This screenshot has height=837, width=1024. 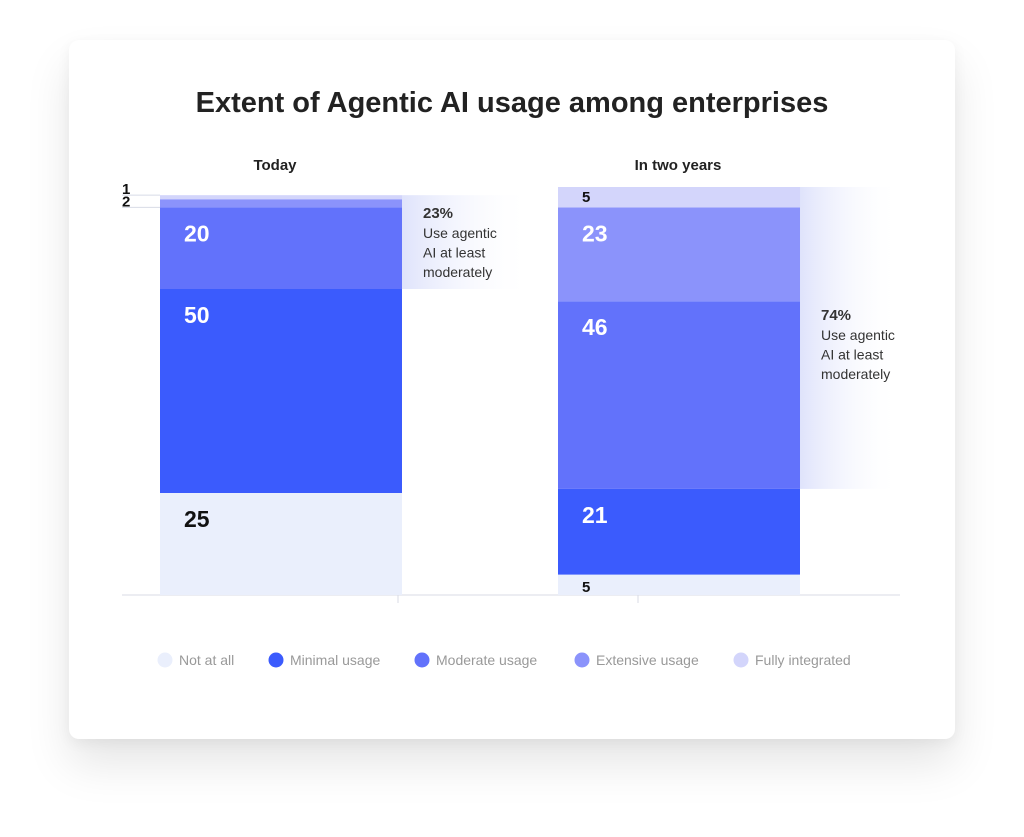 What do you see at coordinates (803, 660) in the screenshot?
I see `legend-label: Fully integrated` at bounding box center [803, 660].